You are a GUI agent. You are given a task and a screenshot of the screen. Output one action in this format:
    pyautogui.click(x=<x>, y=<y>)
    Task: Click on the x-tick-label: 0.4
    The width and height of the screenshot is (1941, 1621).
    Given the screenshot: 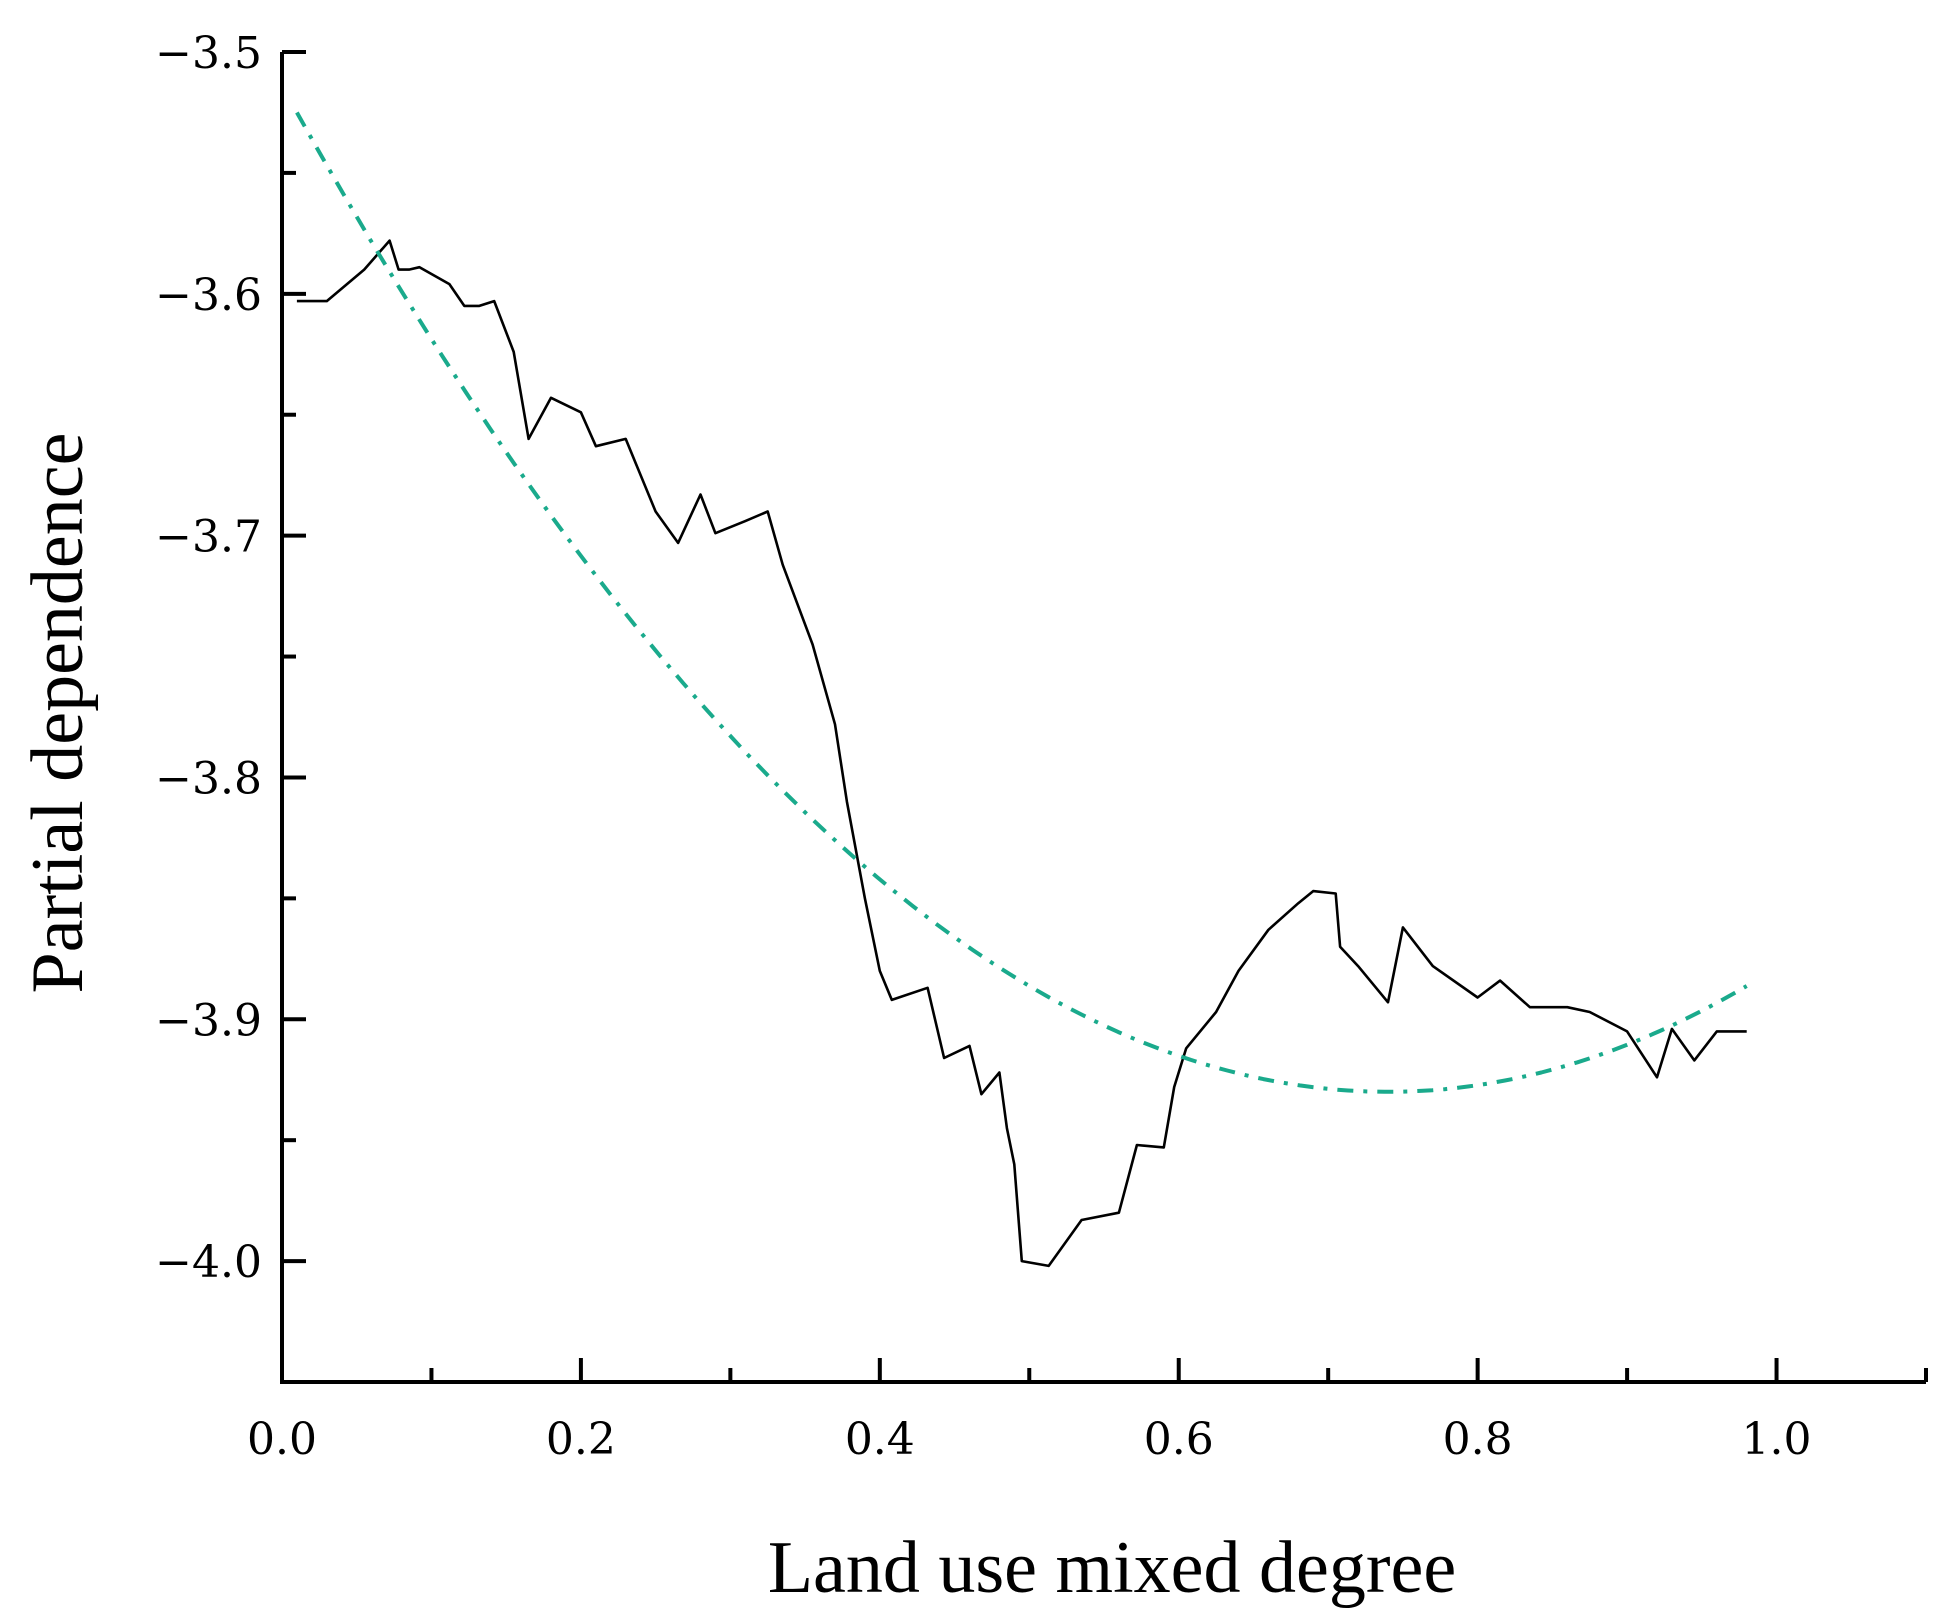 What is the action you would take?
    pyautogui.click(x=880, y=1439)
    